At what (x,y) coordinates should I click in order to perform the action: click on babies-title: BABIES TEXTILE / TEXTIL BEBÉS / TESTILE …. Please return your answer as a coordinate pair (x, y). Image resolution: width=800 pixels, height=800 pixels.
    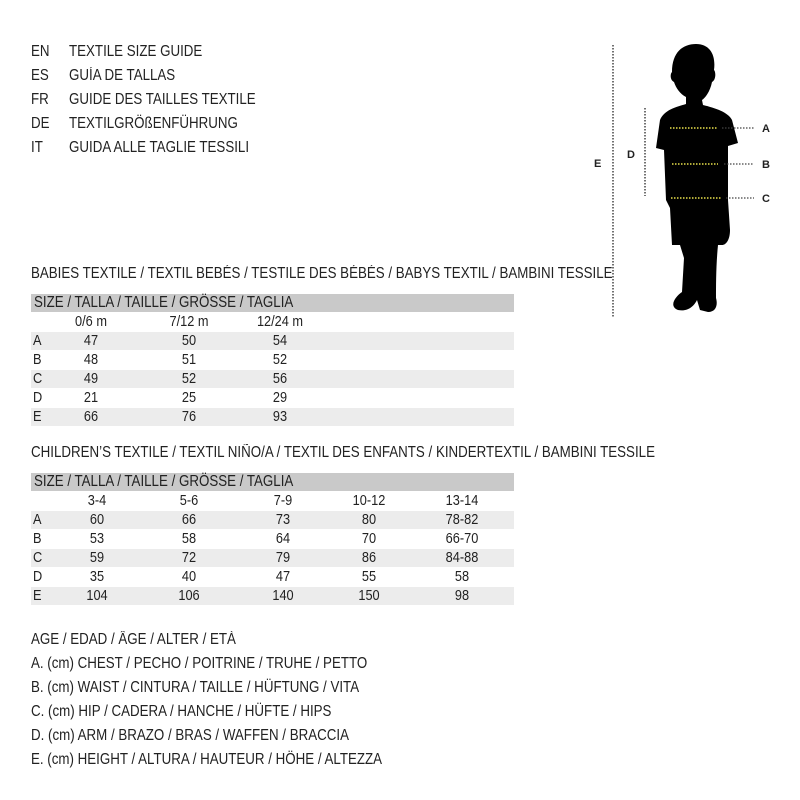
    Looking at the image, I should click on (322, 273).